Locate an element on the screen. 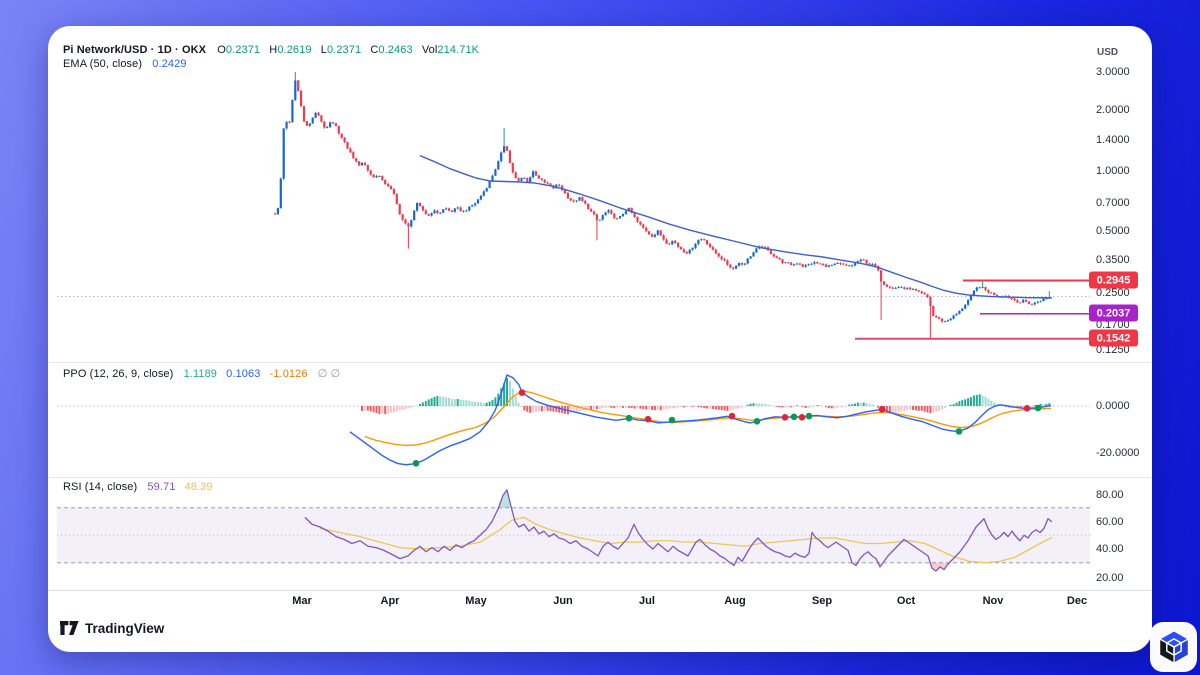  time-tick-label: Mar is located at coordinates (302, 601).